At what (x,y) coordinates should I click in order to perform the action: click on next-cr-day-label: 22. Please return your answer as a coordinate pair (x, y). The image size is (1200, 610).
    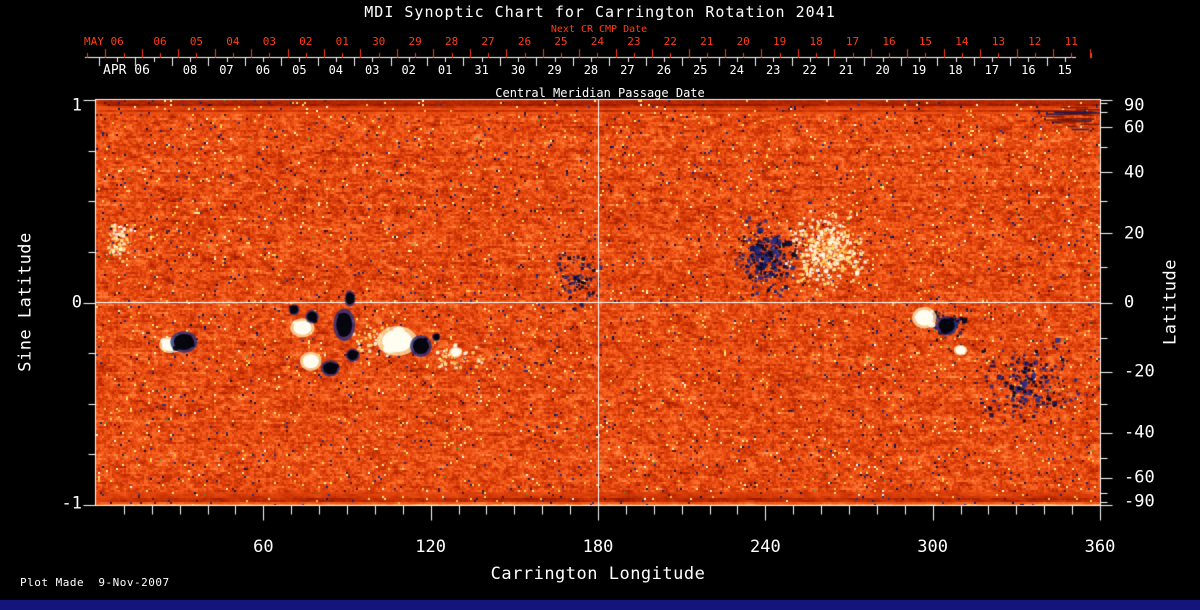
    Looking at the image, I should click on (670, 41).